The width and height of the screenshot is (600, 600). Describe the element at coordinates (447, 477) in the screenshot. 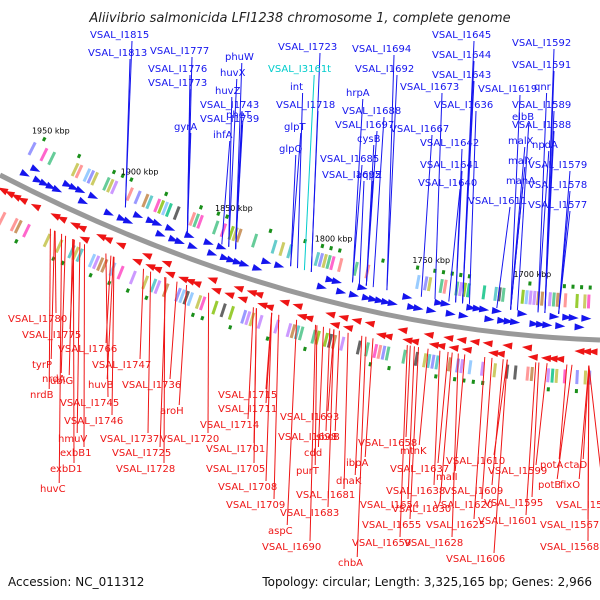

I see `reverse-gene-label: malI` at that location.